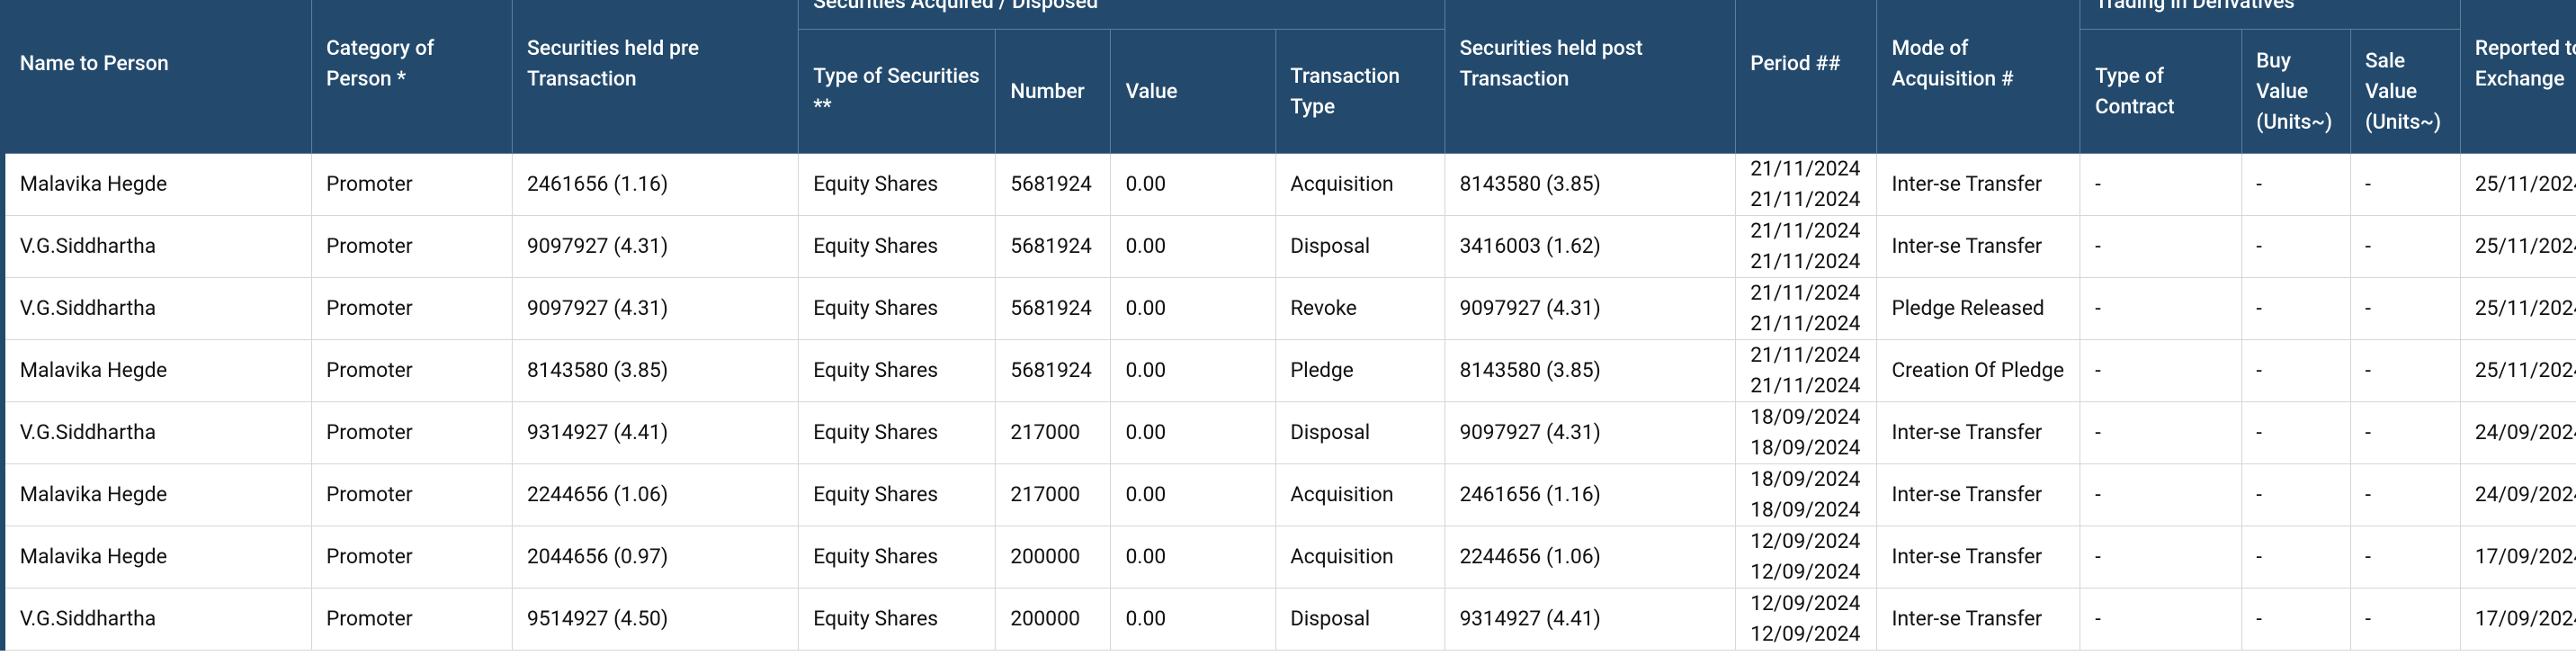 The image size is (2576, 656). Describe the element at coordinates (2517, 77) in the screenshot. I see `column-header: Reported to Exchange` at that location.